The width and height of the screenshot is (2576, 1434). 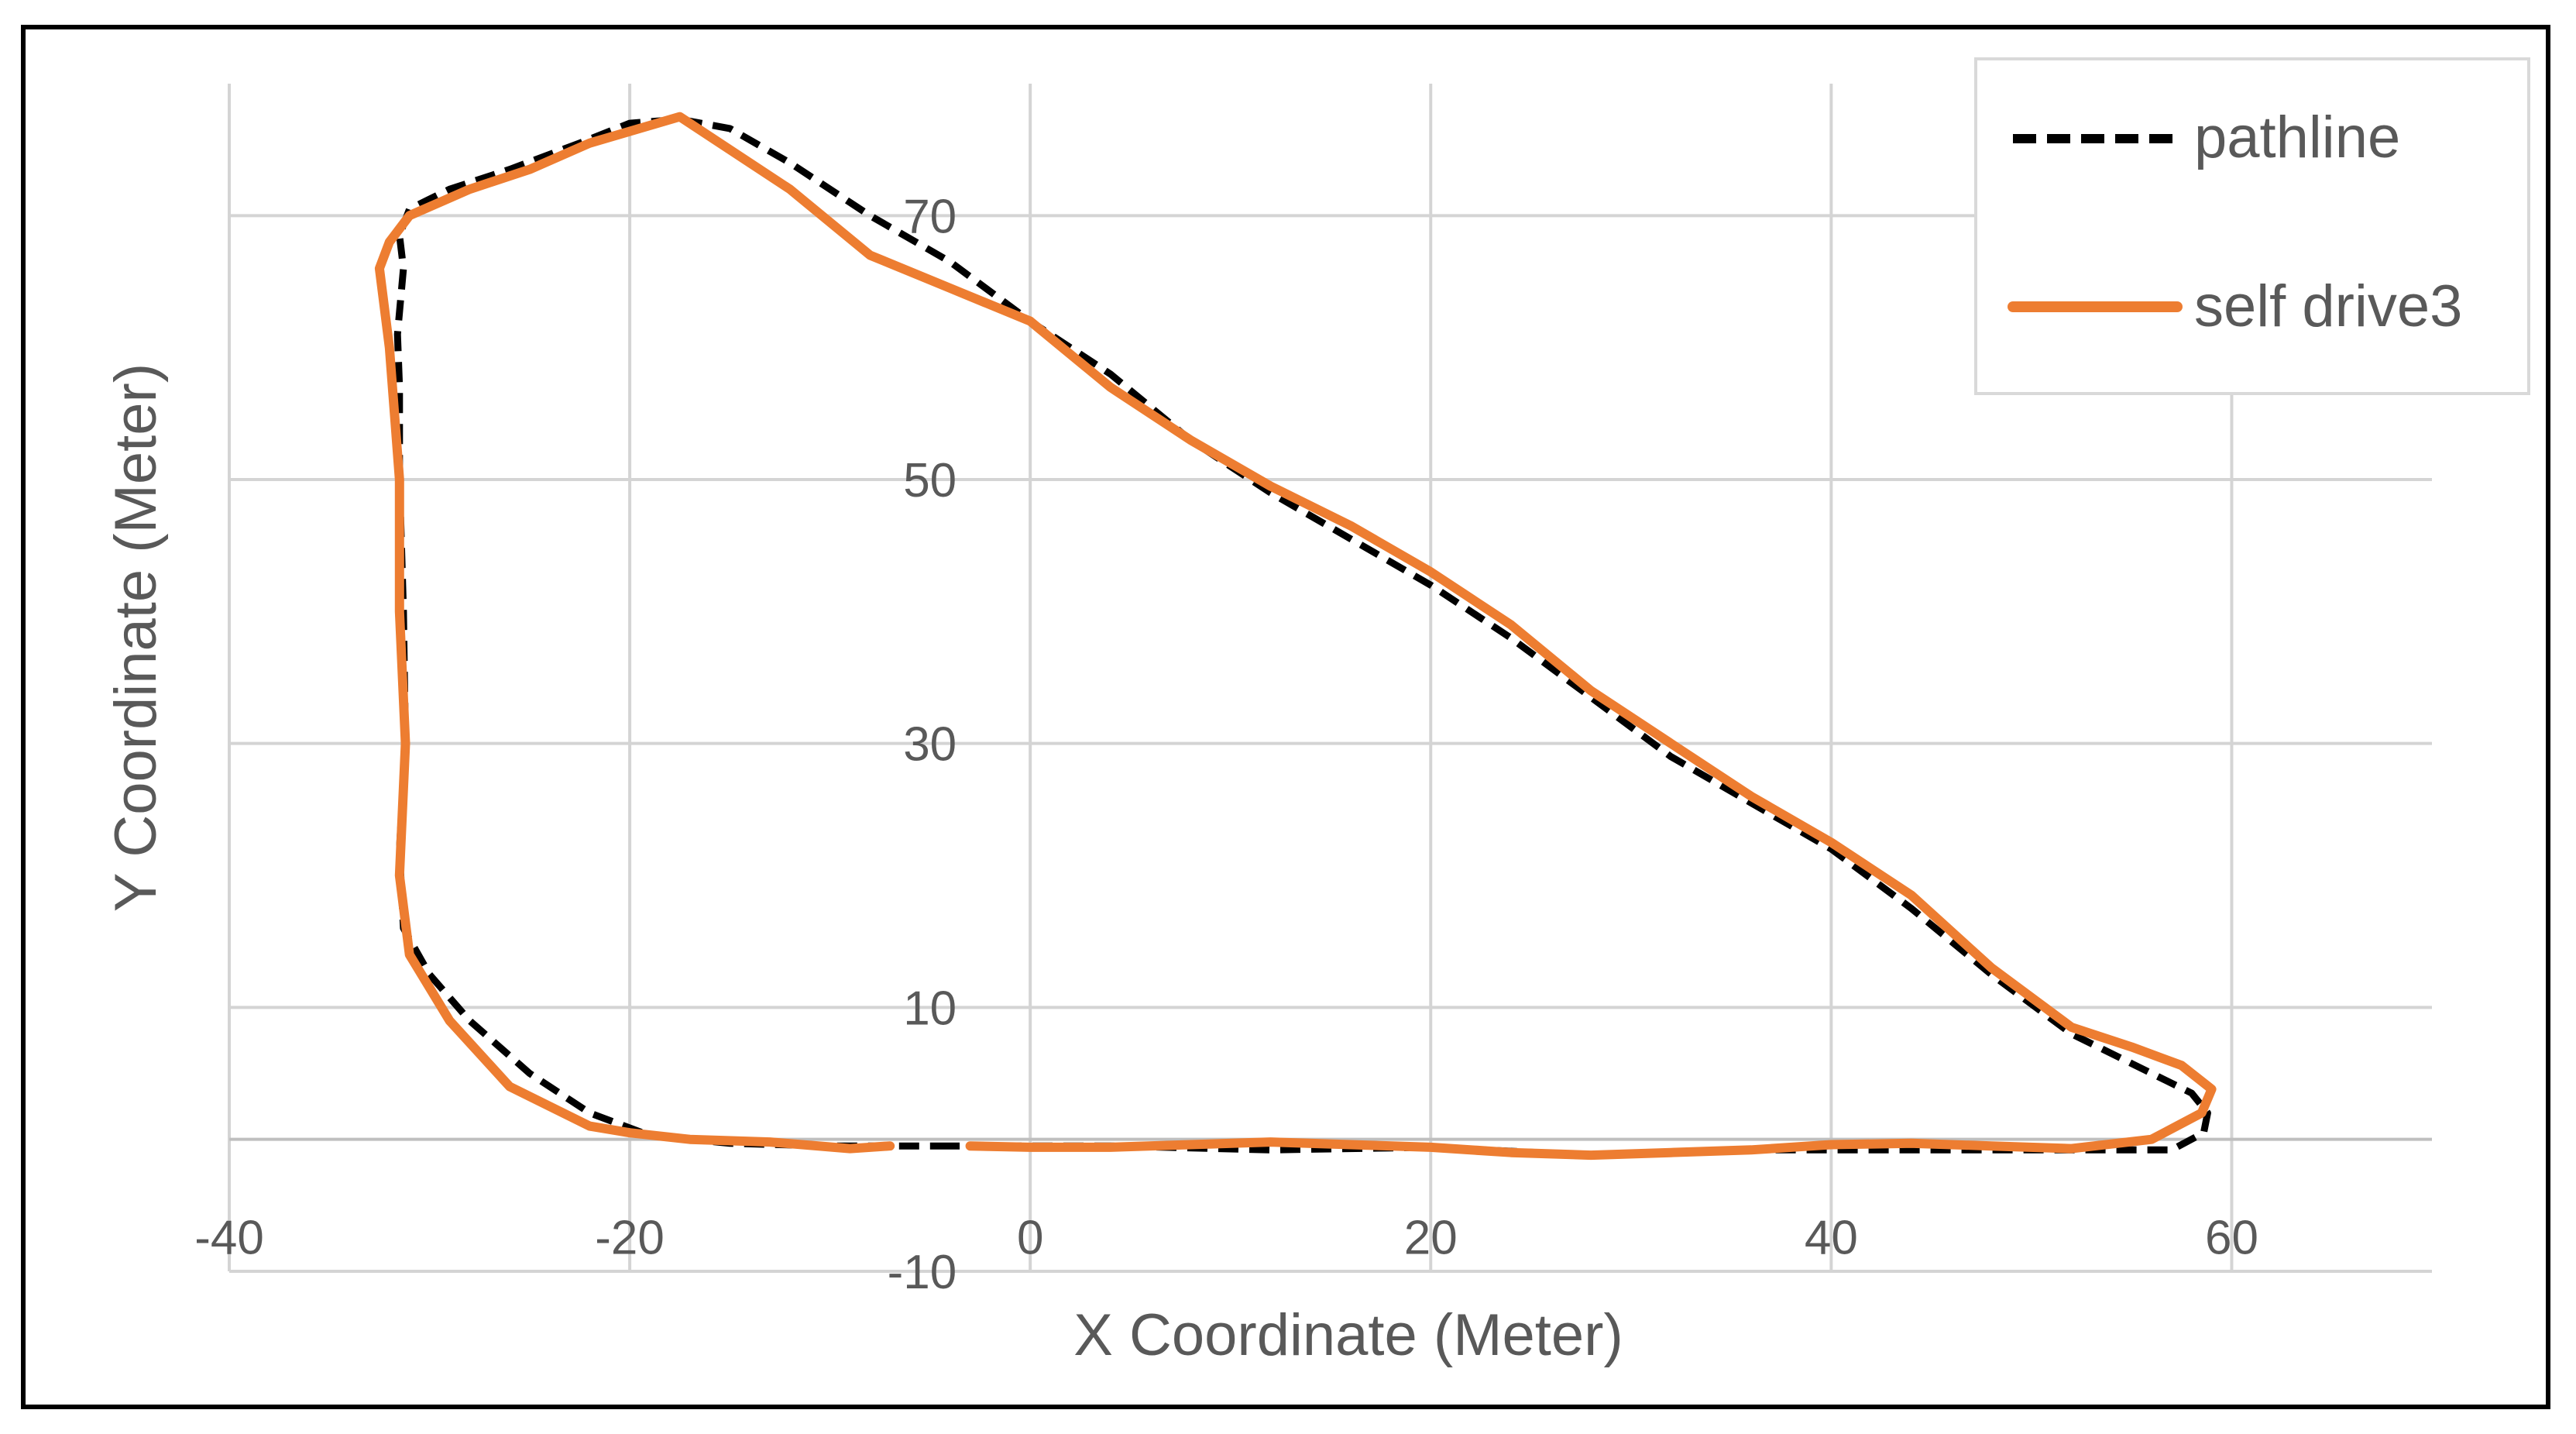 I want to click on legend: pathline self drive3, so click(x=2252, y=226).